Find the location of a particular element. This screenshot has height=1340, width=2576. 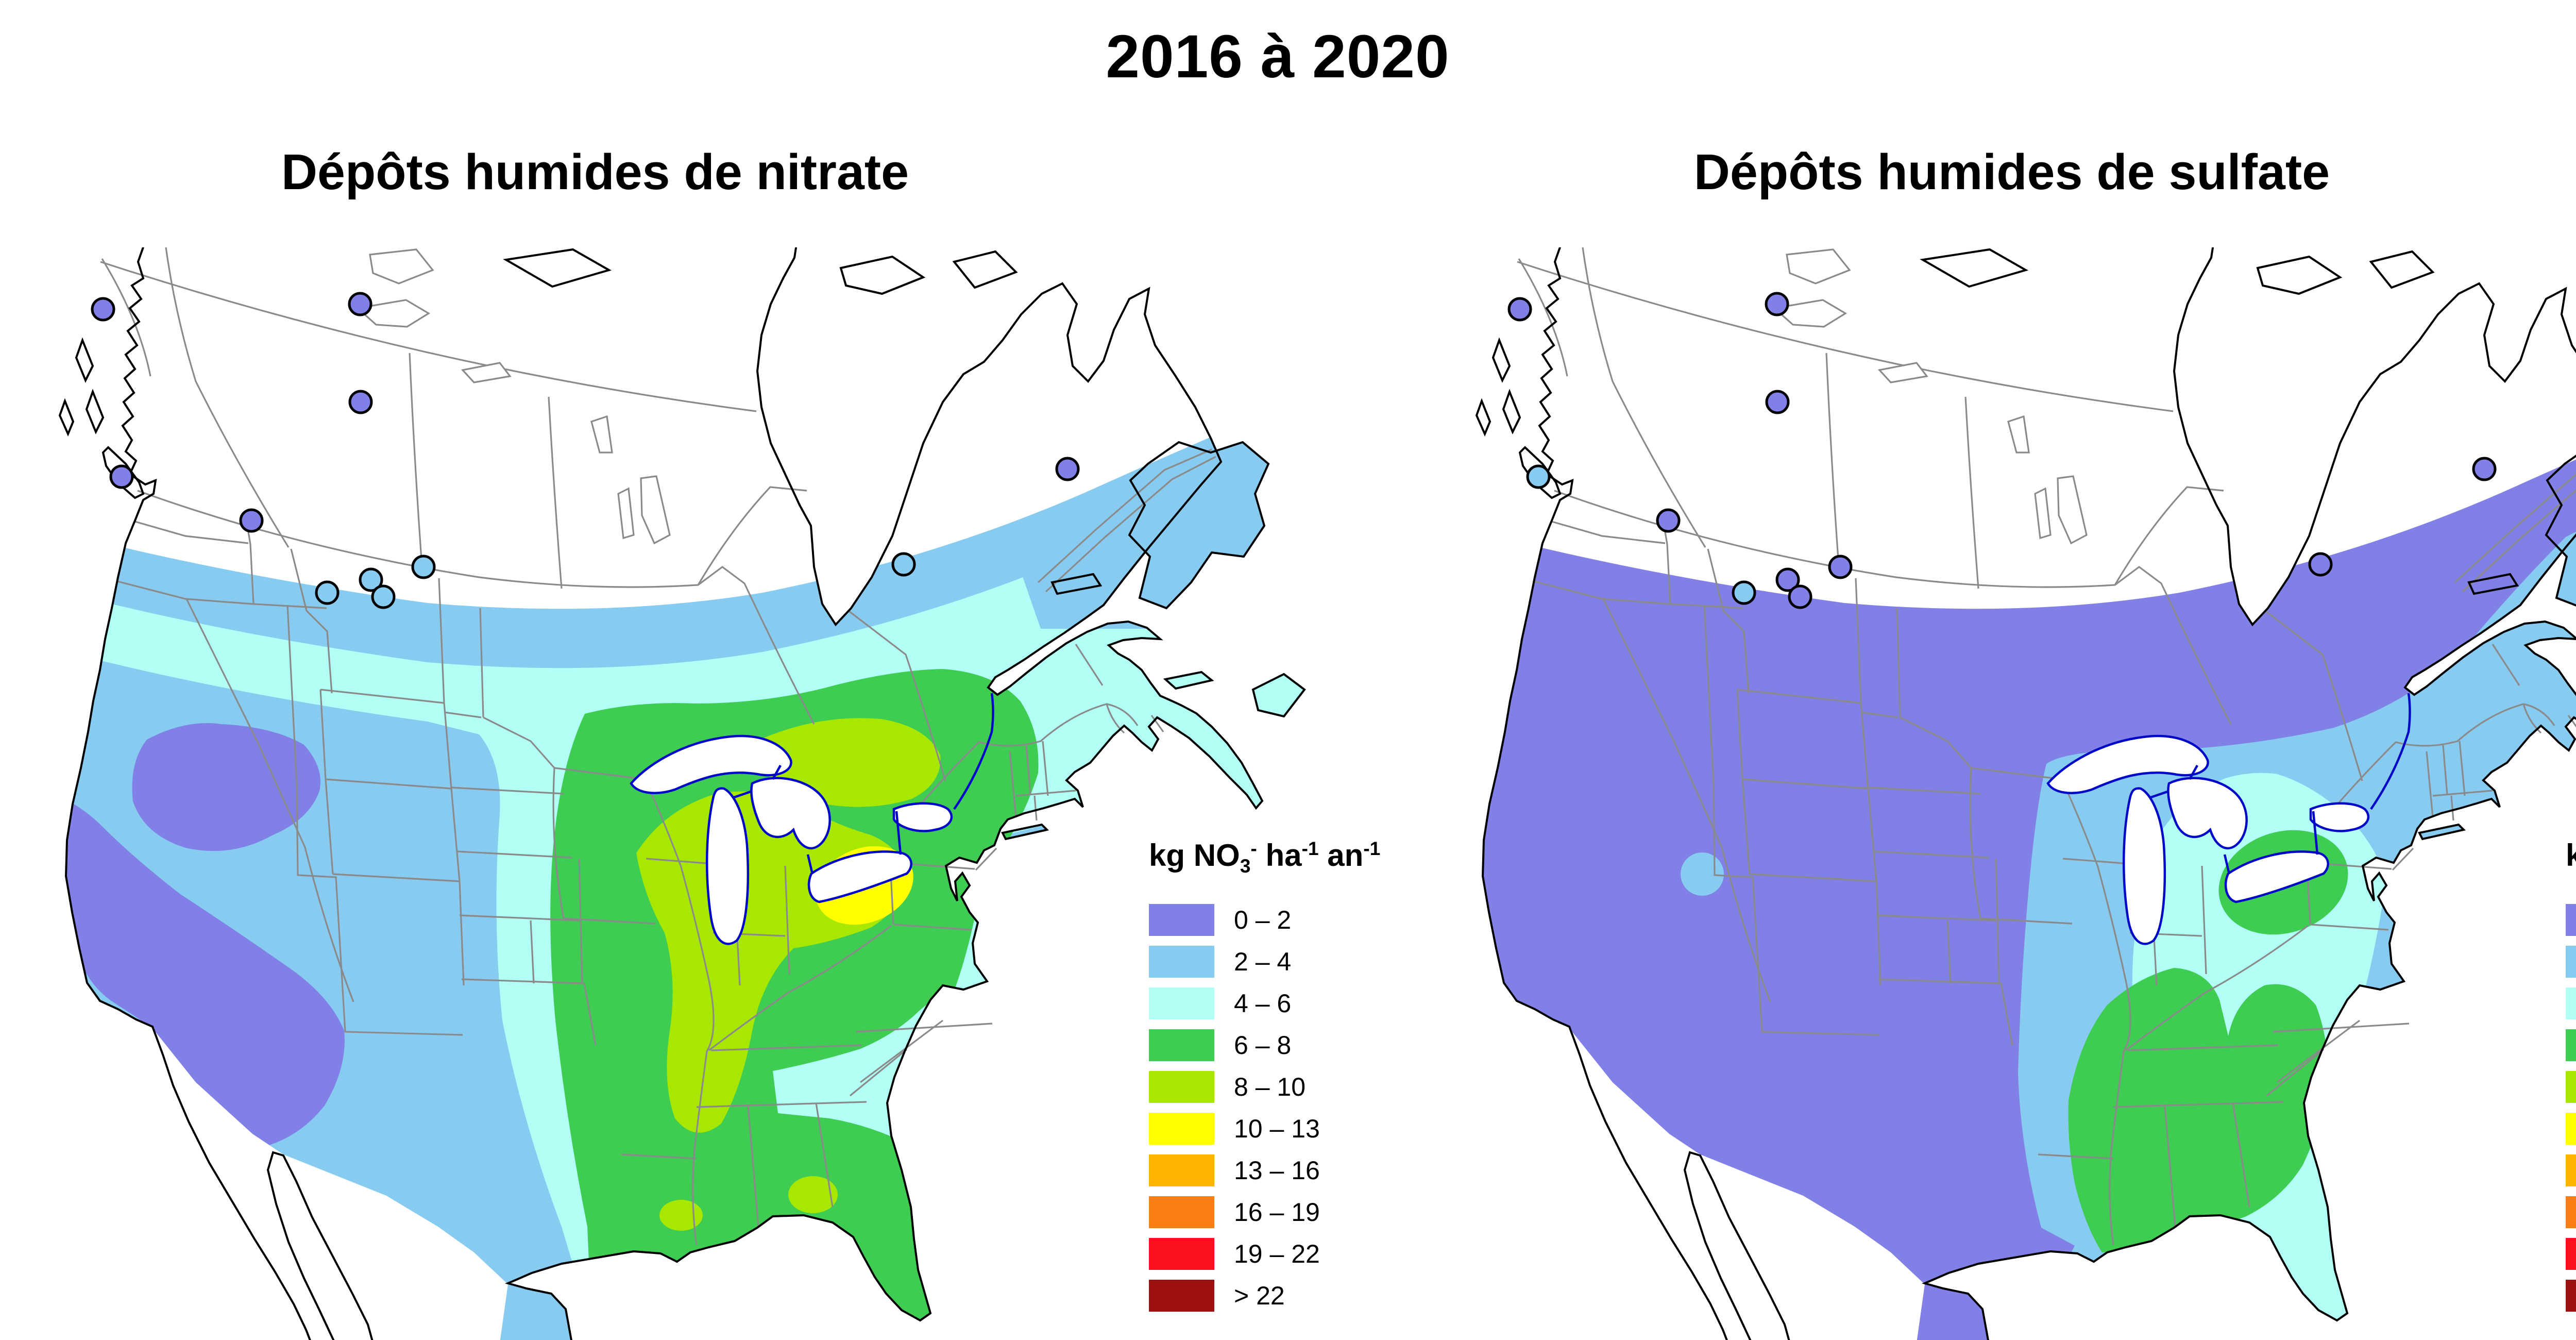

legend-label: 13 – 16 is located at coordinates (1277, 1170).